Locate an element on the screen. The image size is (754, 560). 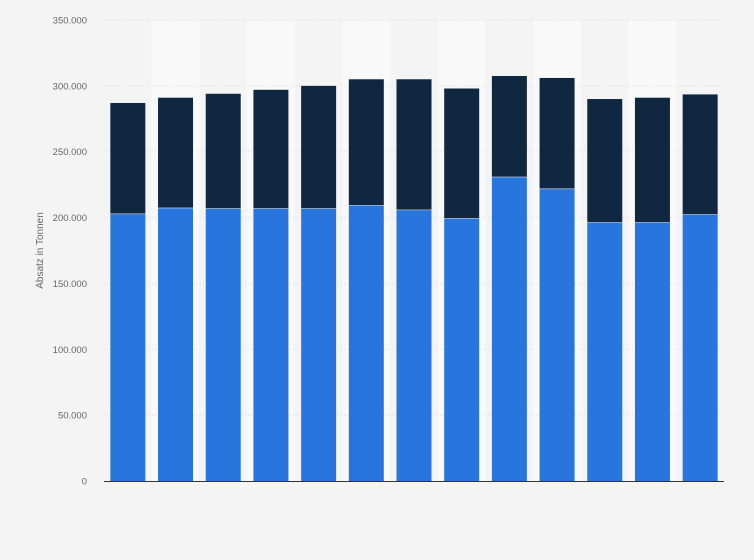
y-tick-label: 0 is located at coordinates (84, 482).